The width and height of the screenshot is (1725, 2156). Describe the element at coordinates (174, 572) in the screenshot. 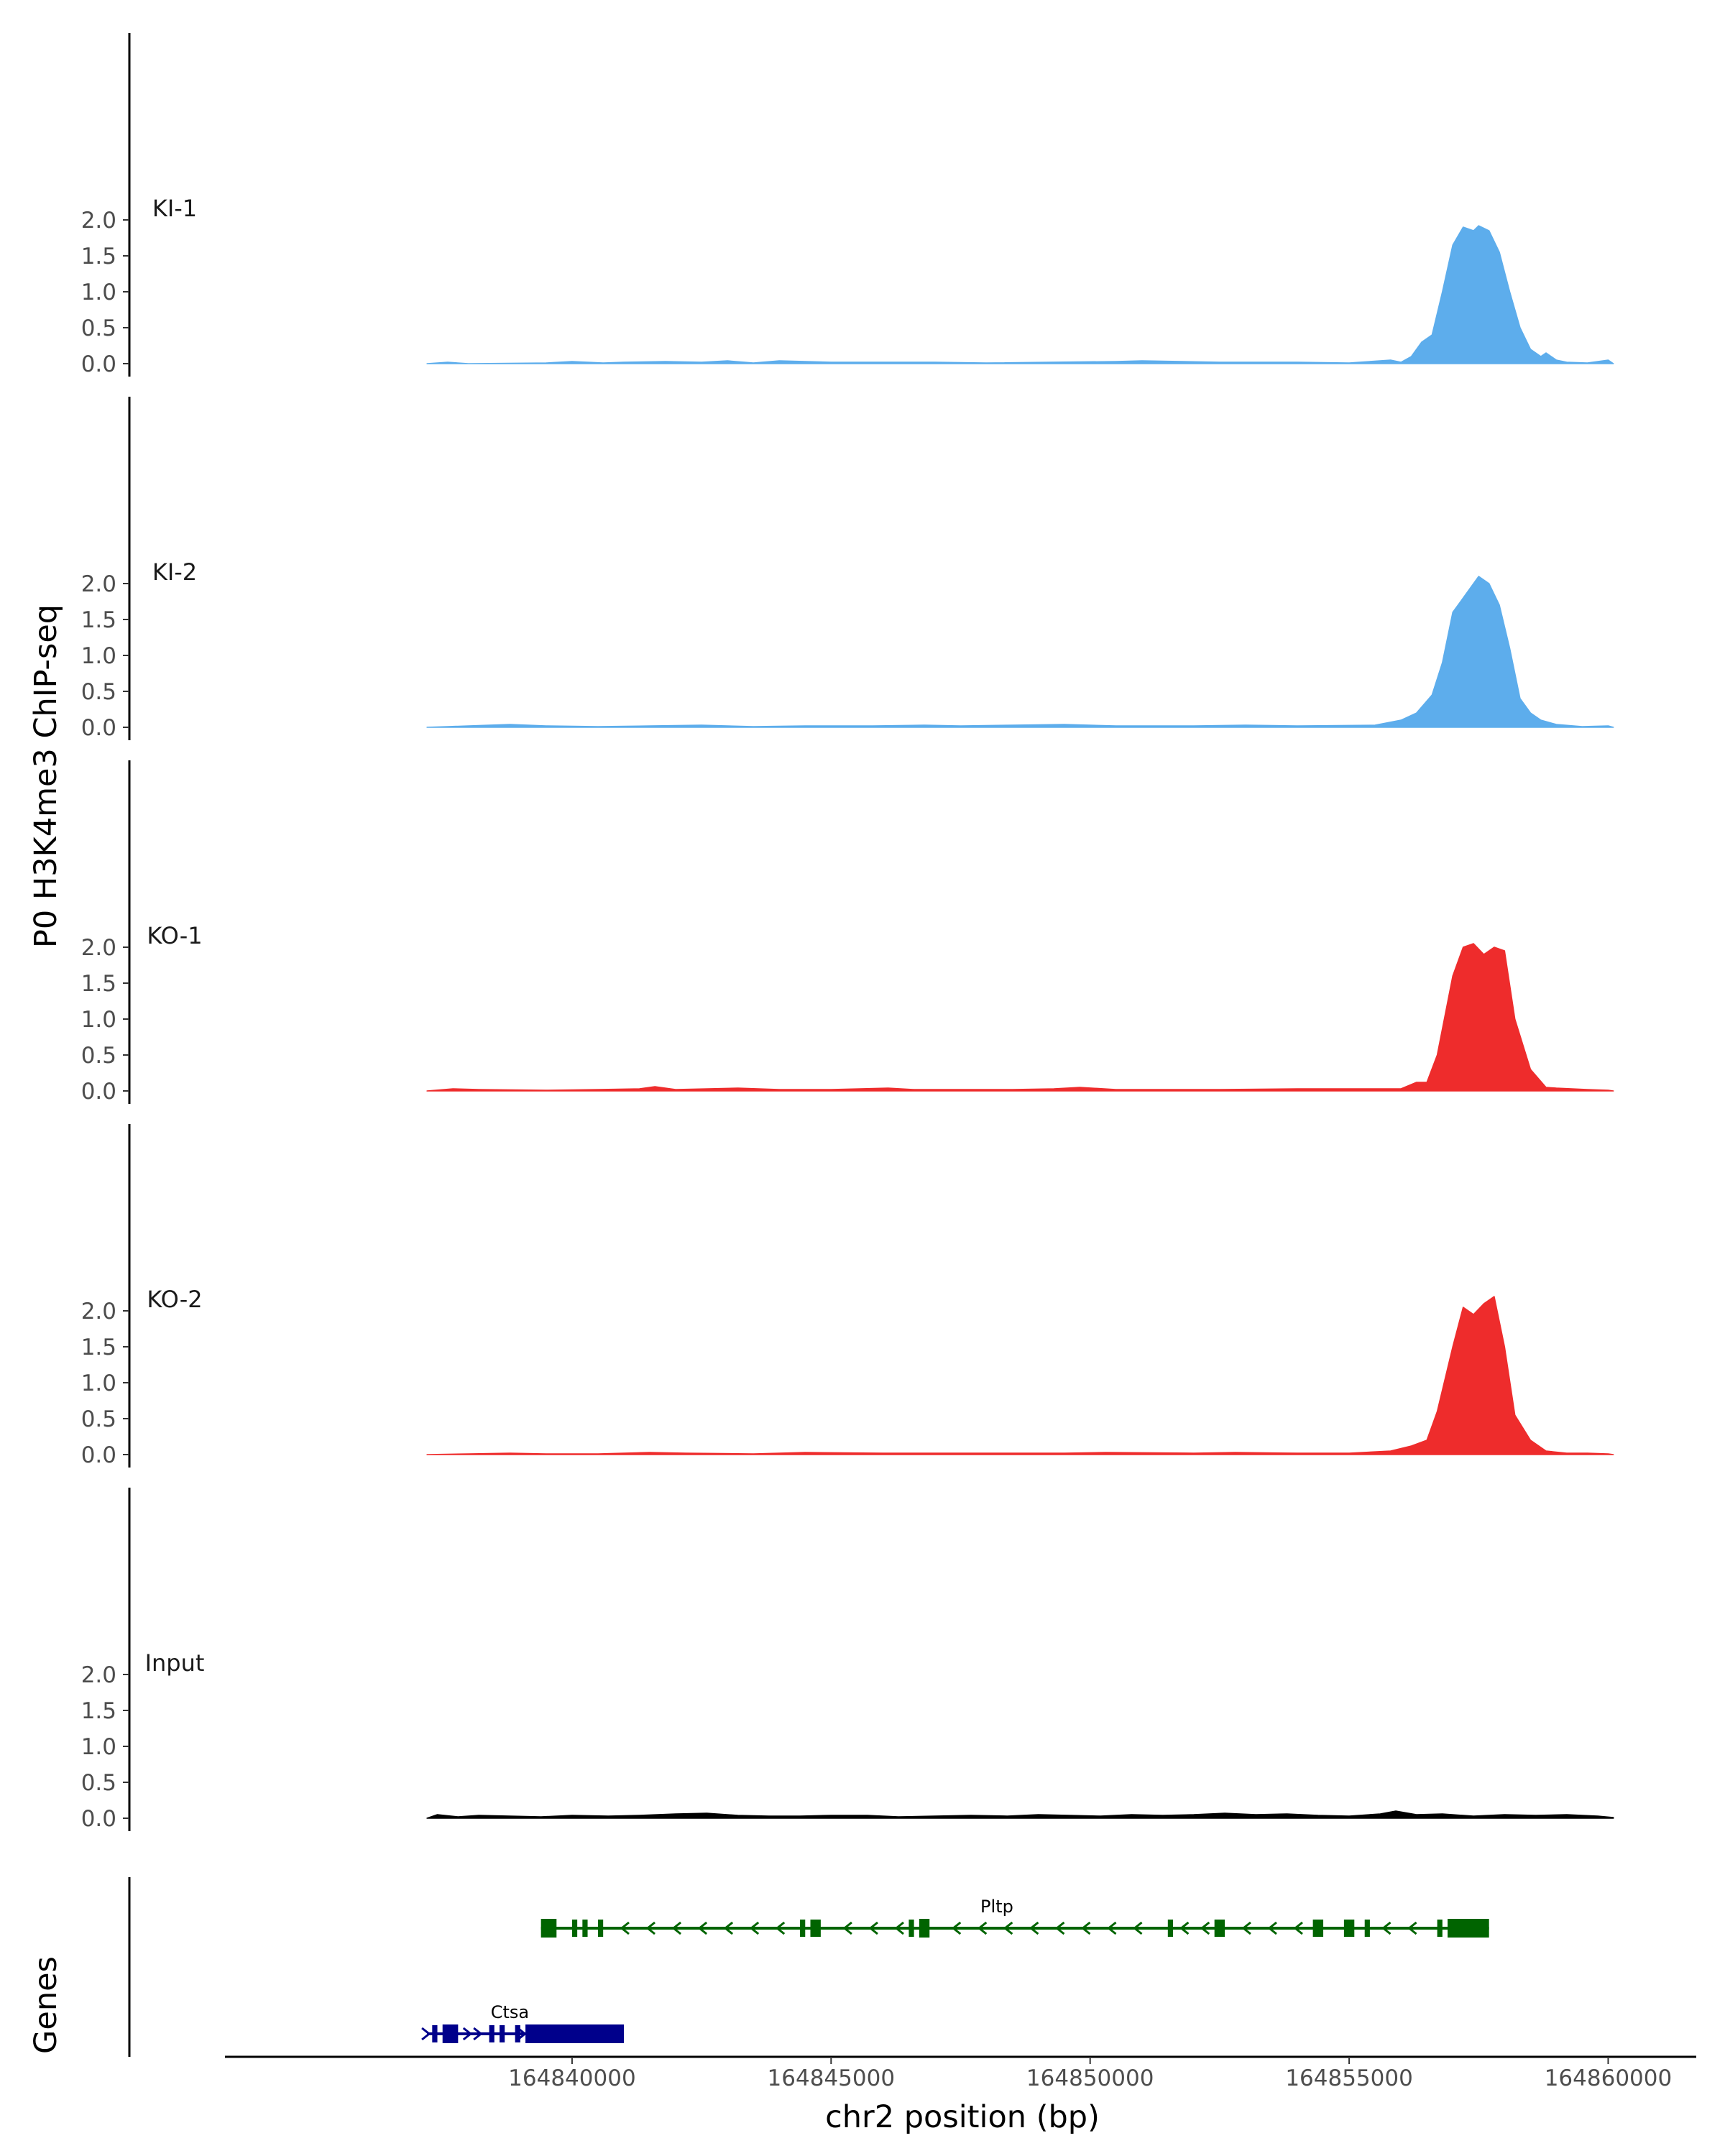

I see `track-label: KI-2` at that location.